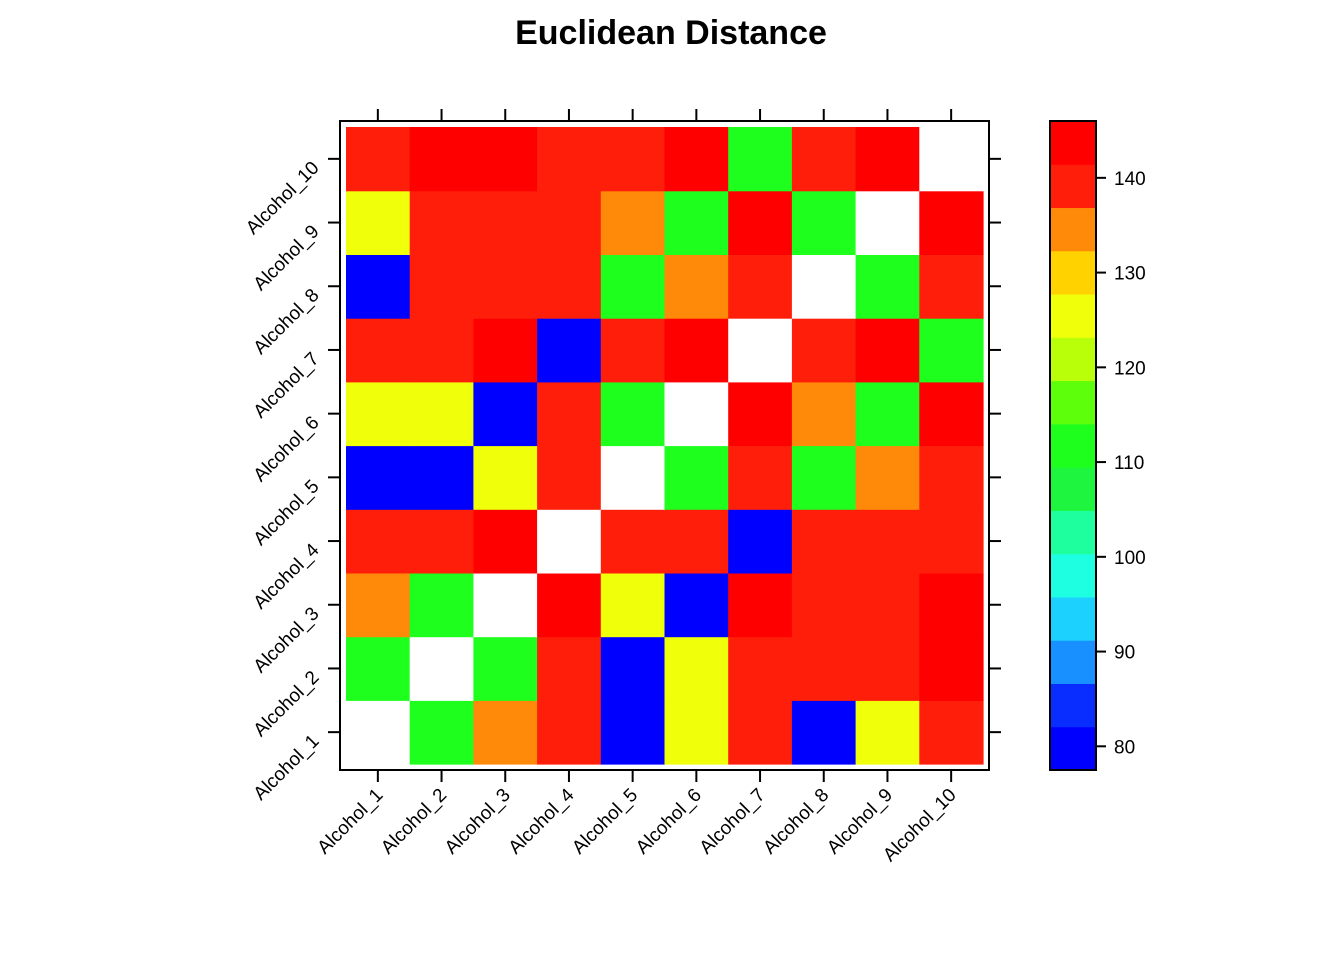 Image resolution: width=1344 pixels, height=960 pixels. I want to click on x-tick-label-1: Alcohol_1, so click(351, 822).